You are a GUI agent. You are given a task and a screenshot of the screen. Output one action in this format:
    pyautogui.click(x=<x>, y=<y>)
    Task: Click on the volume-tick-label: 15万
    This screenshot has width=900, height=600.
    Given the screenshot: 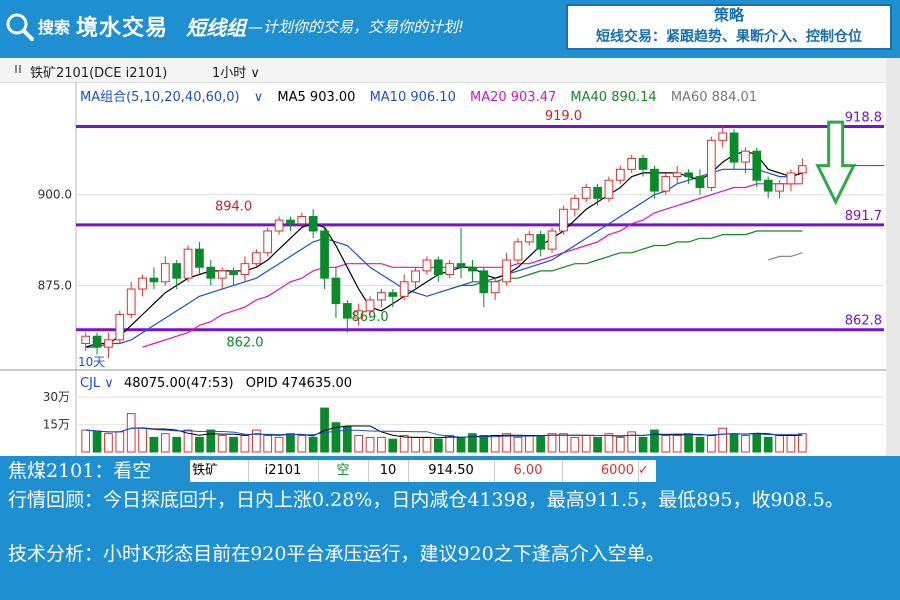 What is the action you would take?
    pyautogui.click(x=56, y=425)
    